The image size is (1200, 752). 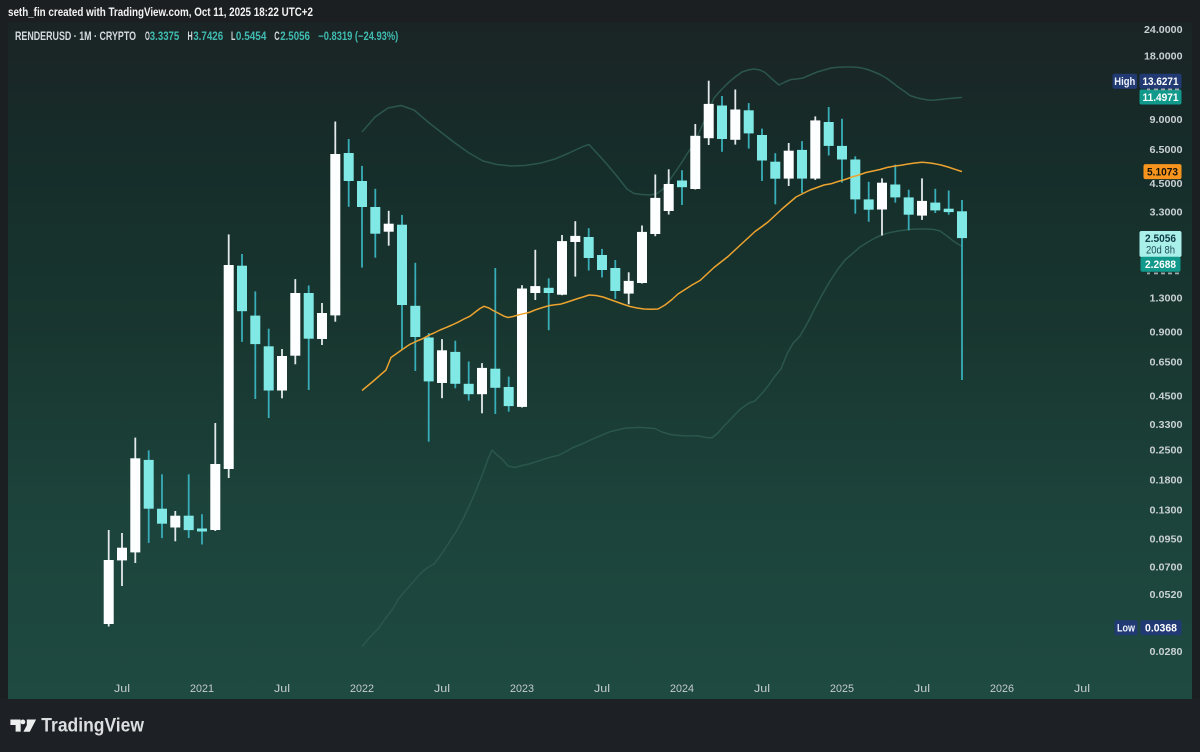 I want to click on svg-text: 18.0000, so click(x=1163, y=56).